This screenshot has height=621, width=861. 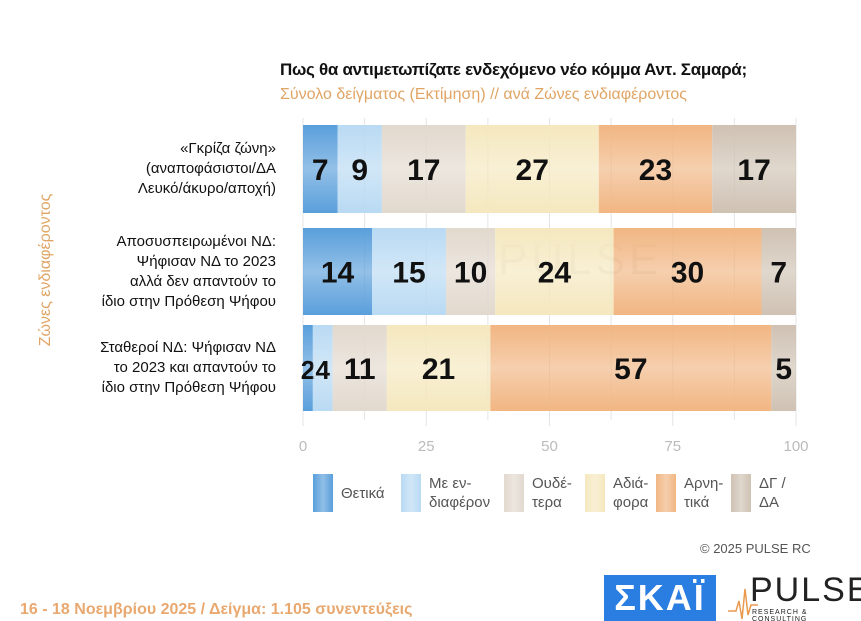 What do you see at coordinates (660, 598) in the screenshot?
I see `skai-logo: ΣΚΑΪ` at bounding box center [660, 598].